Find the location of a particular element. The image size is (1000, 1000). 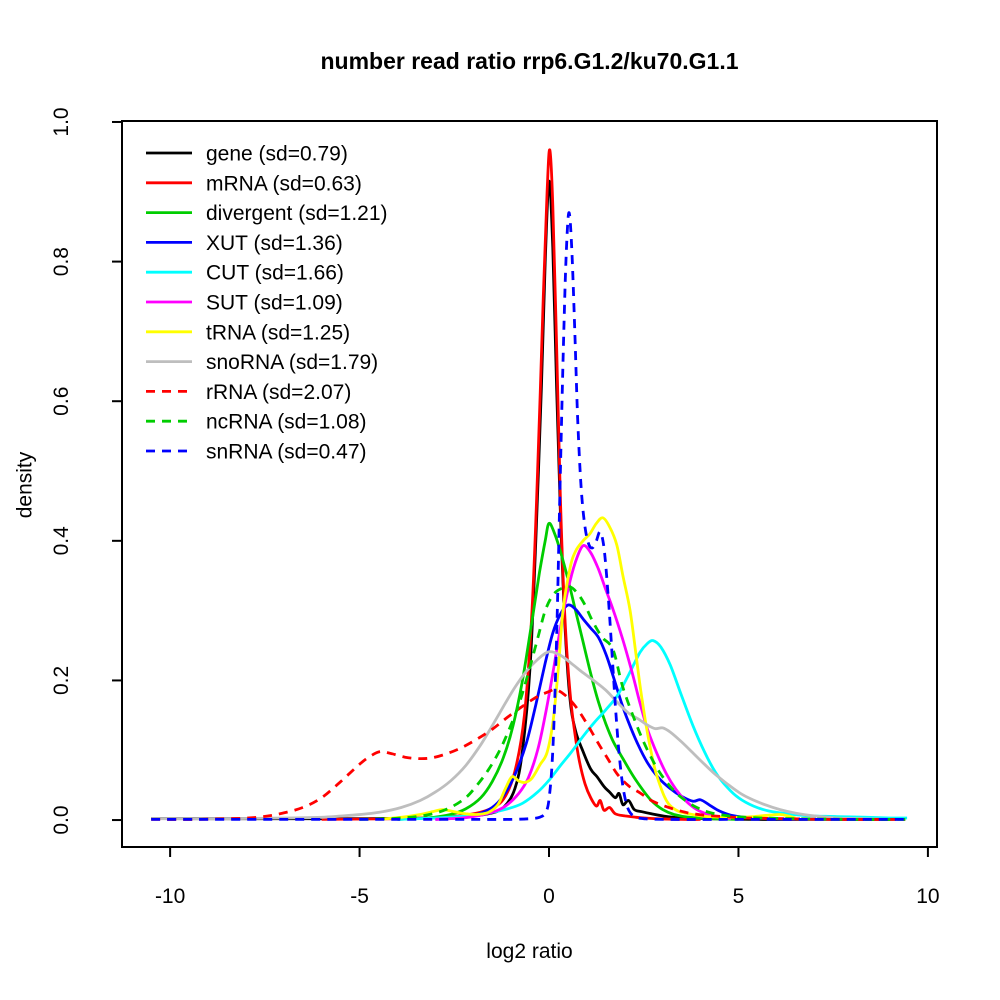

x-tick-label-0: 0 is located at coordinates (549, 896).